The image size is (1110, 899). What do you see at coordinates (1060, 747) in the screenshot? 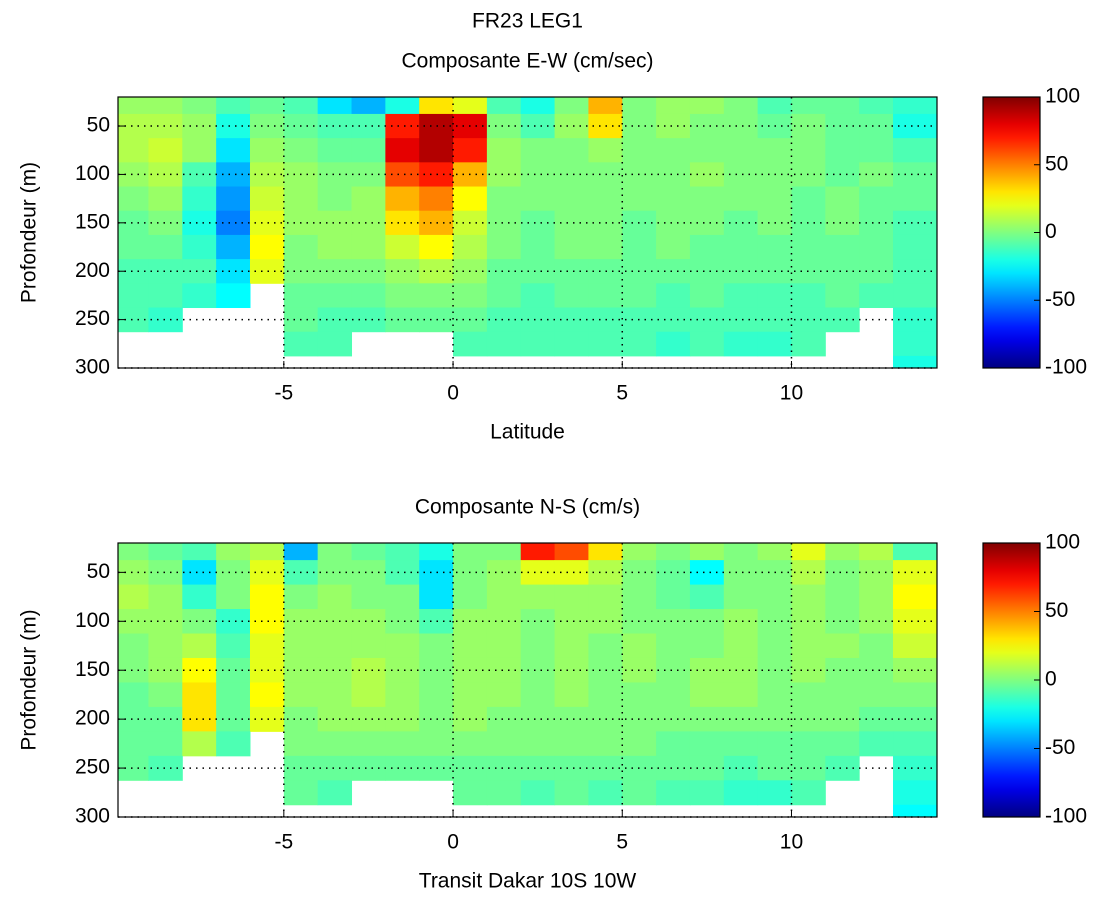
I see `colorbar-tick-label: -50` at bounding box center [1060, 747].